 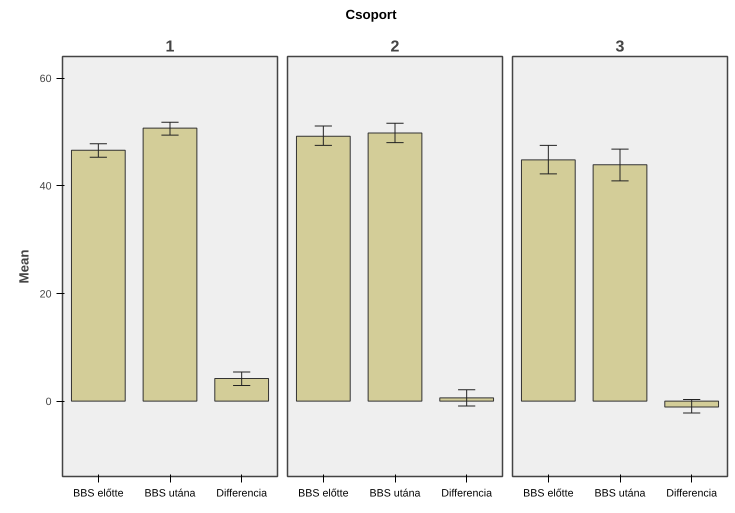 I want to click on y-axis-title: Mean, so click(x=24, y=266).